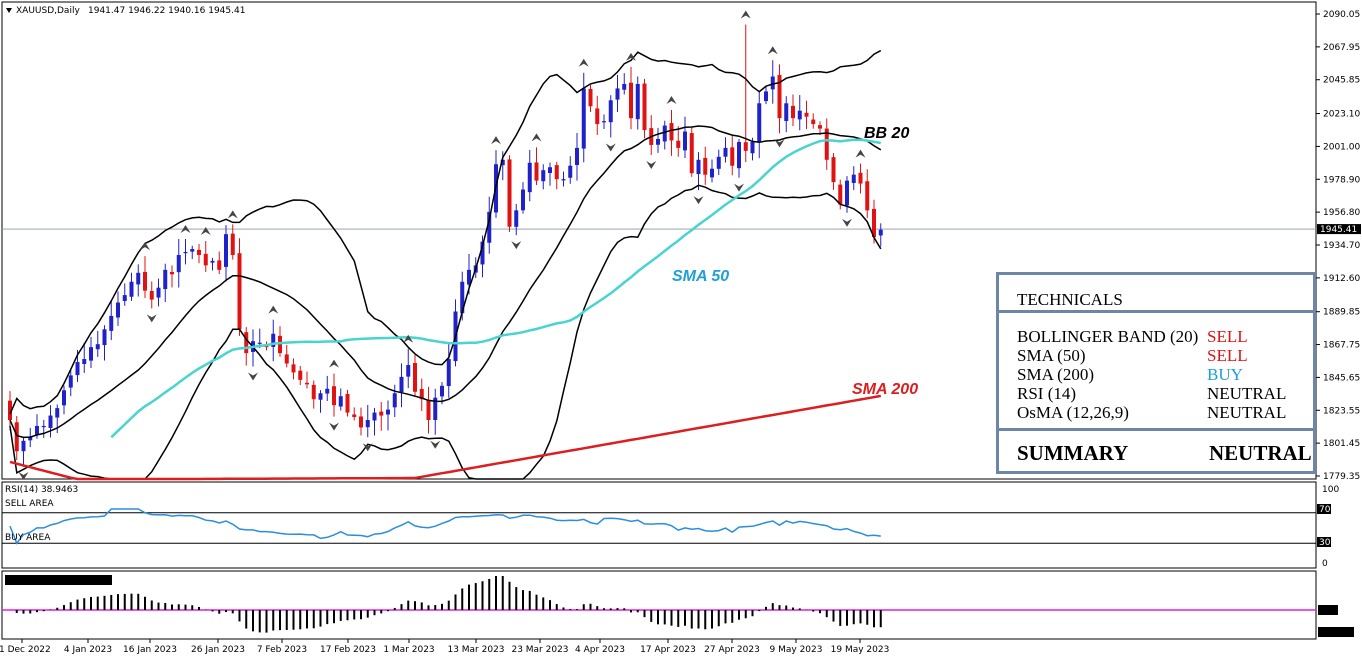 The width and height of the screenshot is (1362, 660). Describe the element at coordinates (1156, 294) in the screenshot. I see `technicals-title: TECHNICALS` at that location.